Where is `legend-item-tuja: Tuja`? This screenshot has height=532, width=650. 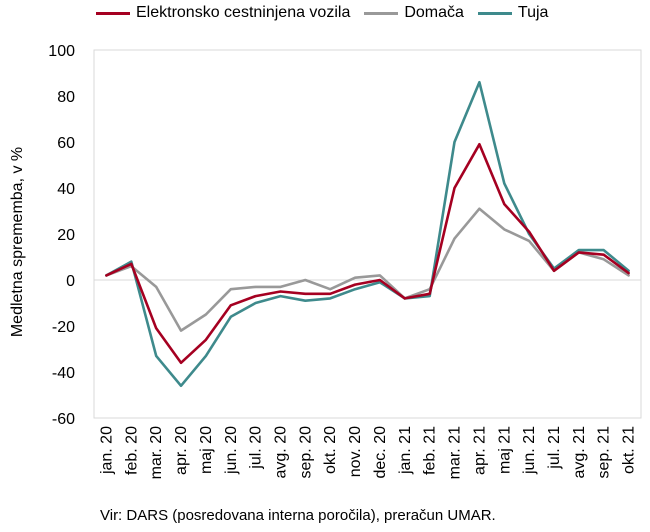 legend-item-tuja: Tuja is located at coordinates (513, 13).